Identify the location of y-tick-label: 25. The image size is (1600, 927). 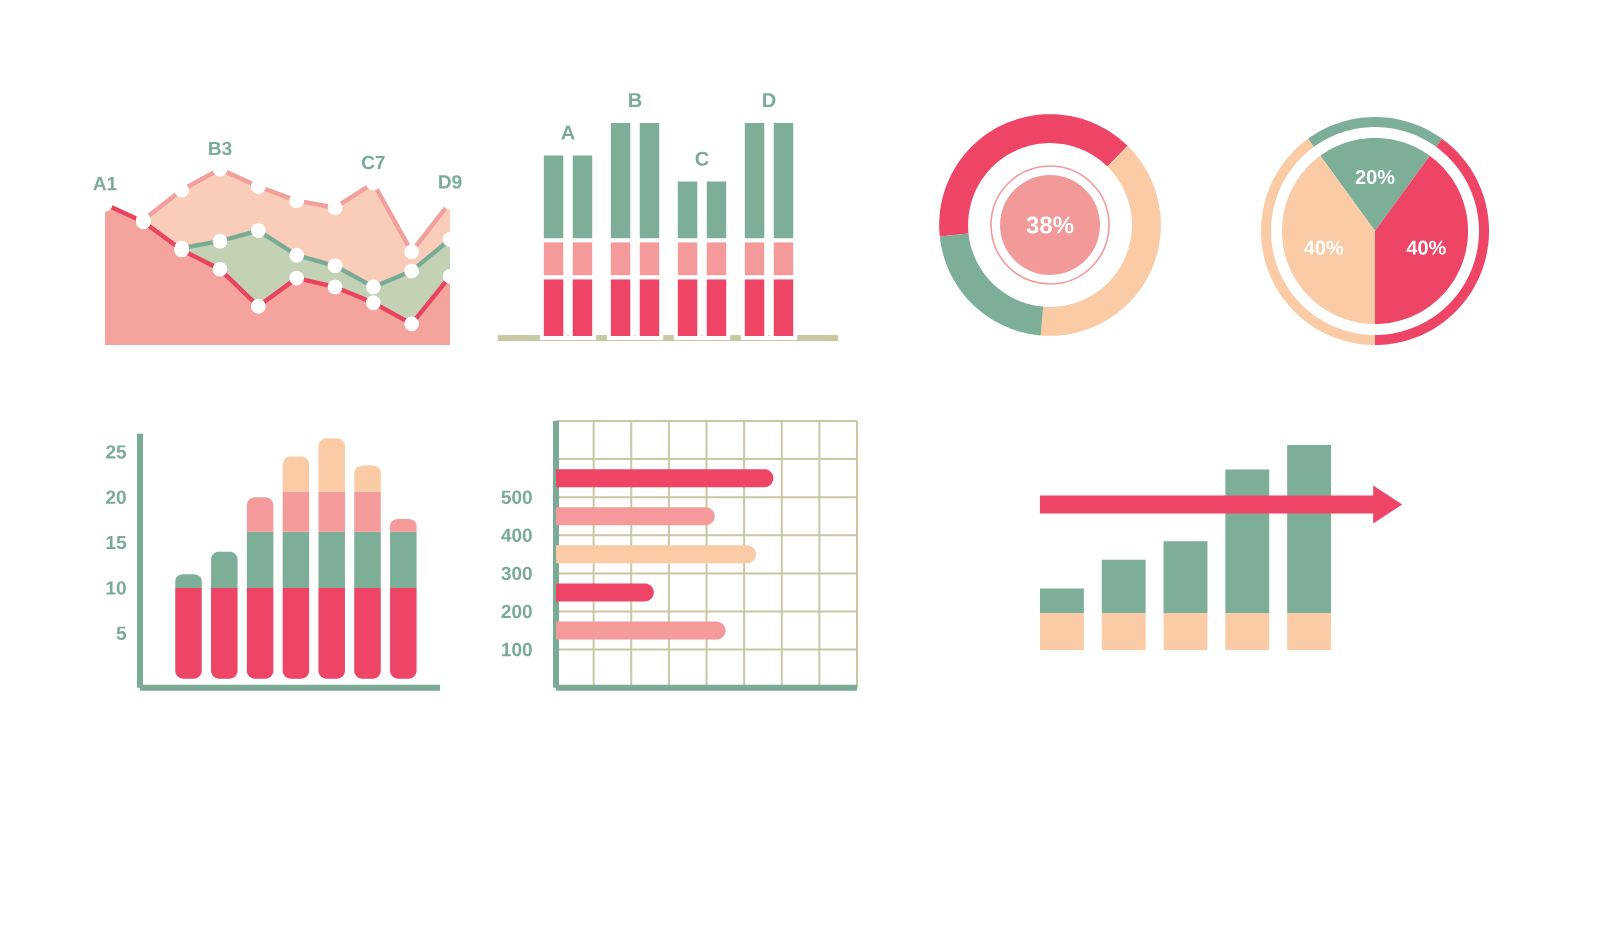
(116, 452).